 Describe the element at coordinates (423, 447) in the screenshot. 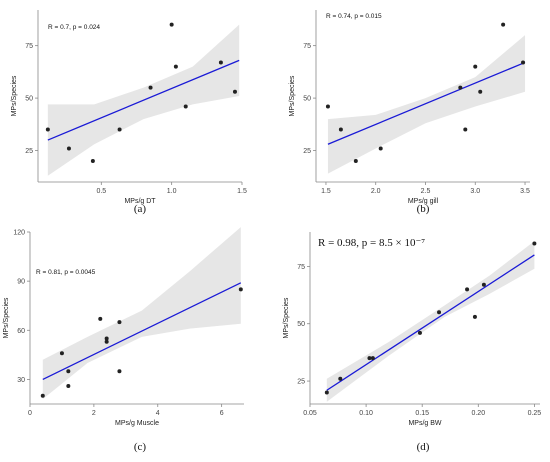

I see `panel-caption: (d)` at that location.